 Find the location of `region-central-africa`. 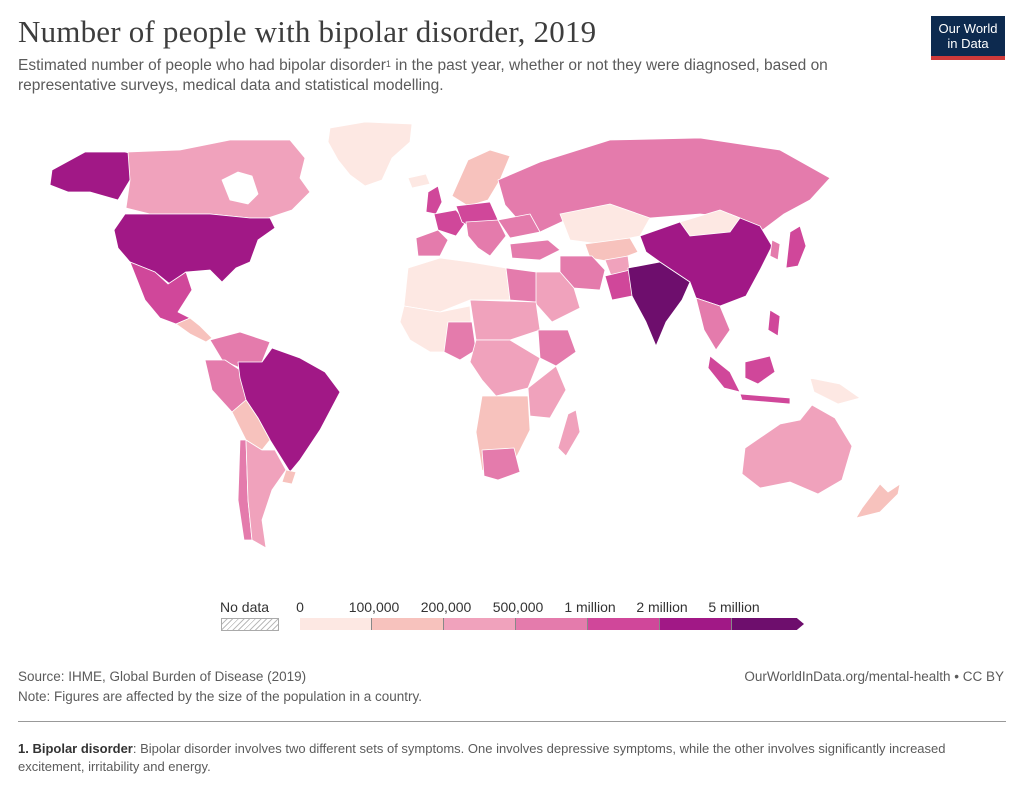

region-central-africa is located at coordinates (505, 368).